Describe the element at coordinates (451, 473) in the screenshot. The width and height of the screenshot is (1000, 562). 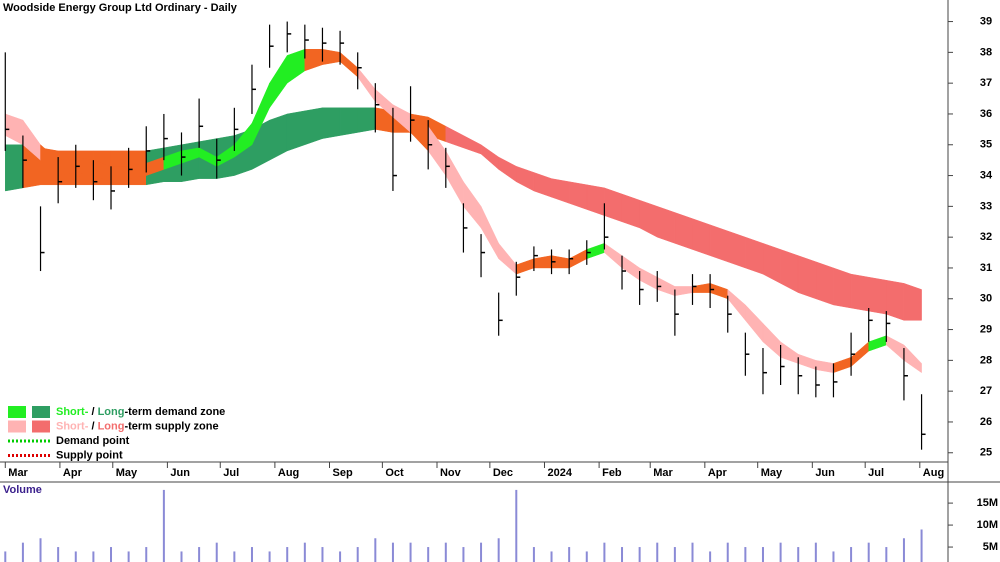
I see `x-tick-label: Nov` at that location.